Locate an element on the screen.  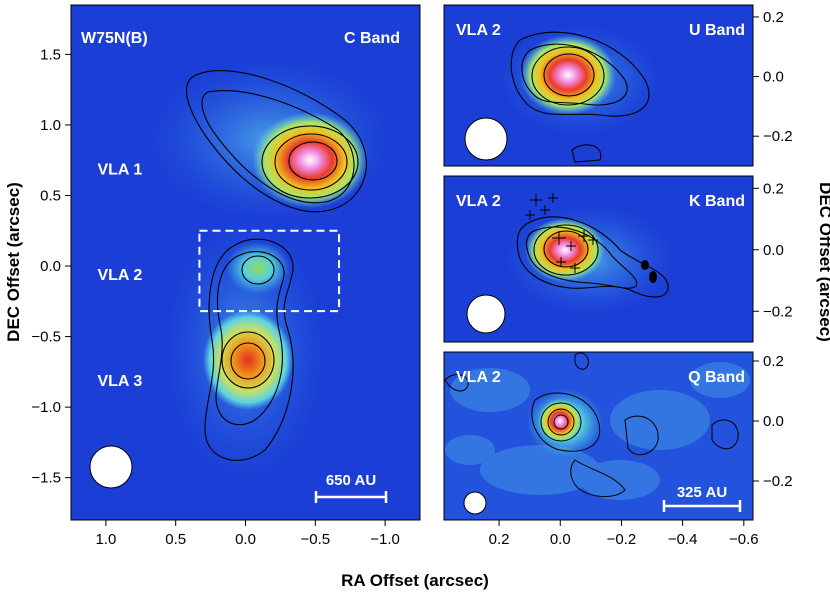
main-y-tick-label: −0.5 is located at coordinates (46, 337).